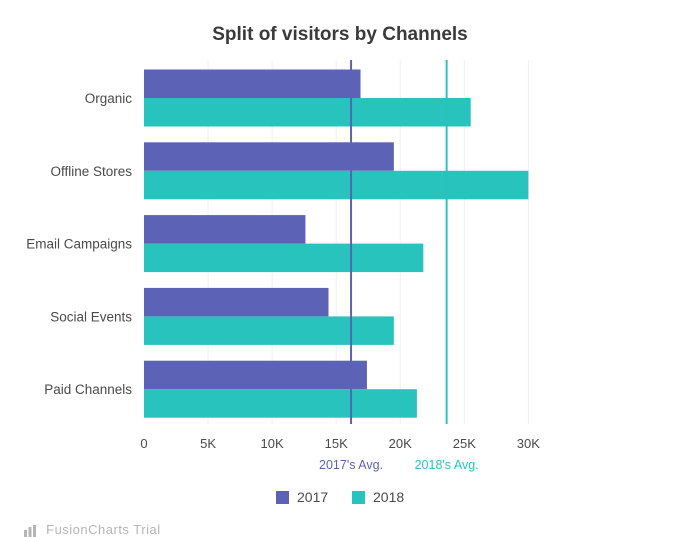  I want to click on x-tick-label: 20K, so click(400, 443).